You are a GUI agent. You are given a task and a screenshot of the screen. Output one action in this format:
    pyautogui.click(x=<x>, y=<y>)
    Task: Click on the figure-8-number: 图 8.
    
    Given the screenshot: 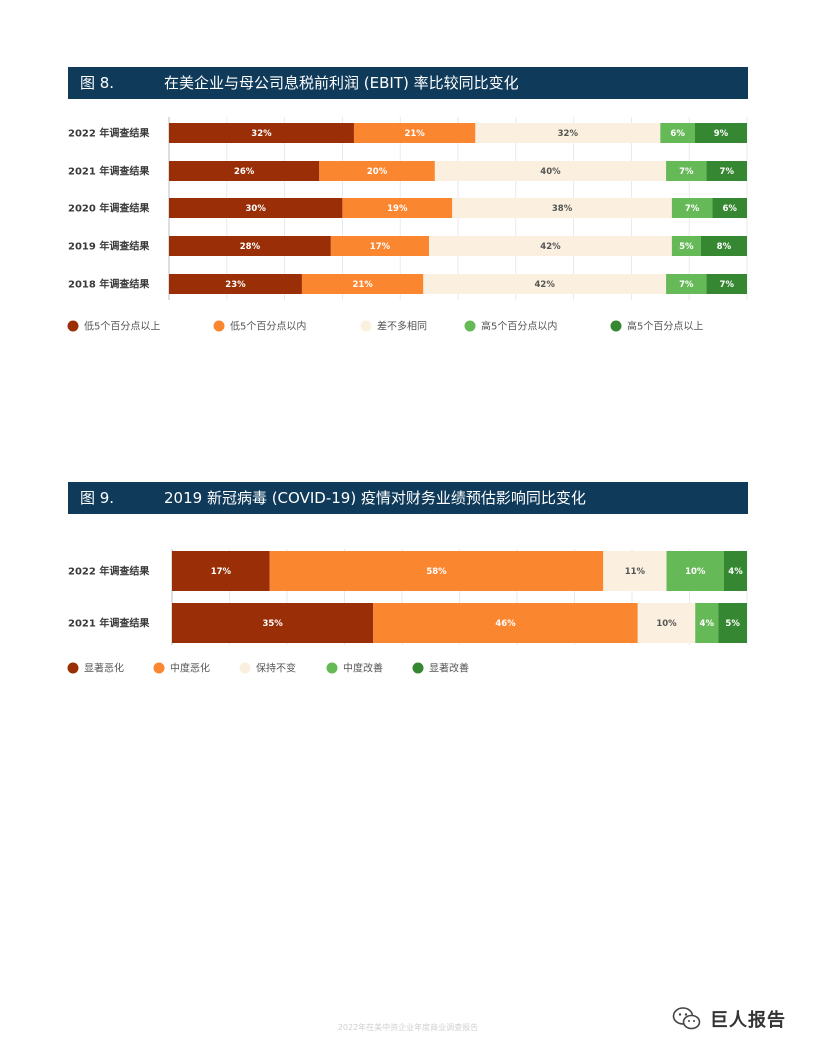 What is the action you would take?
    pyautogui.click(x=97, y=83)
    